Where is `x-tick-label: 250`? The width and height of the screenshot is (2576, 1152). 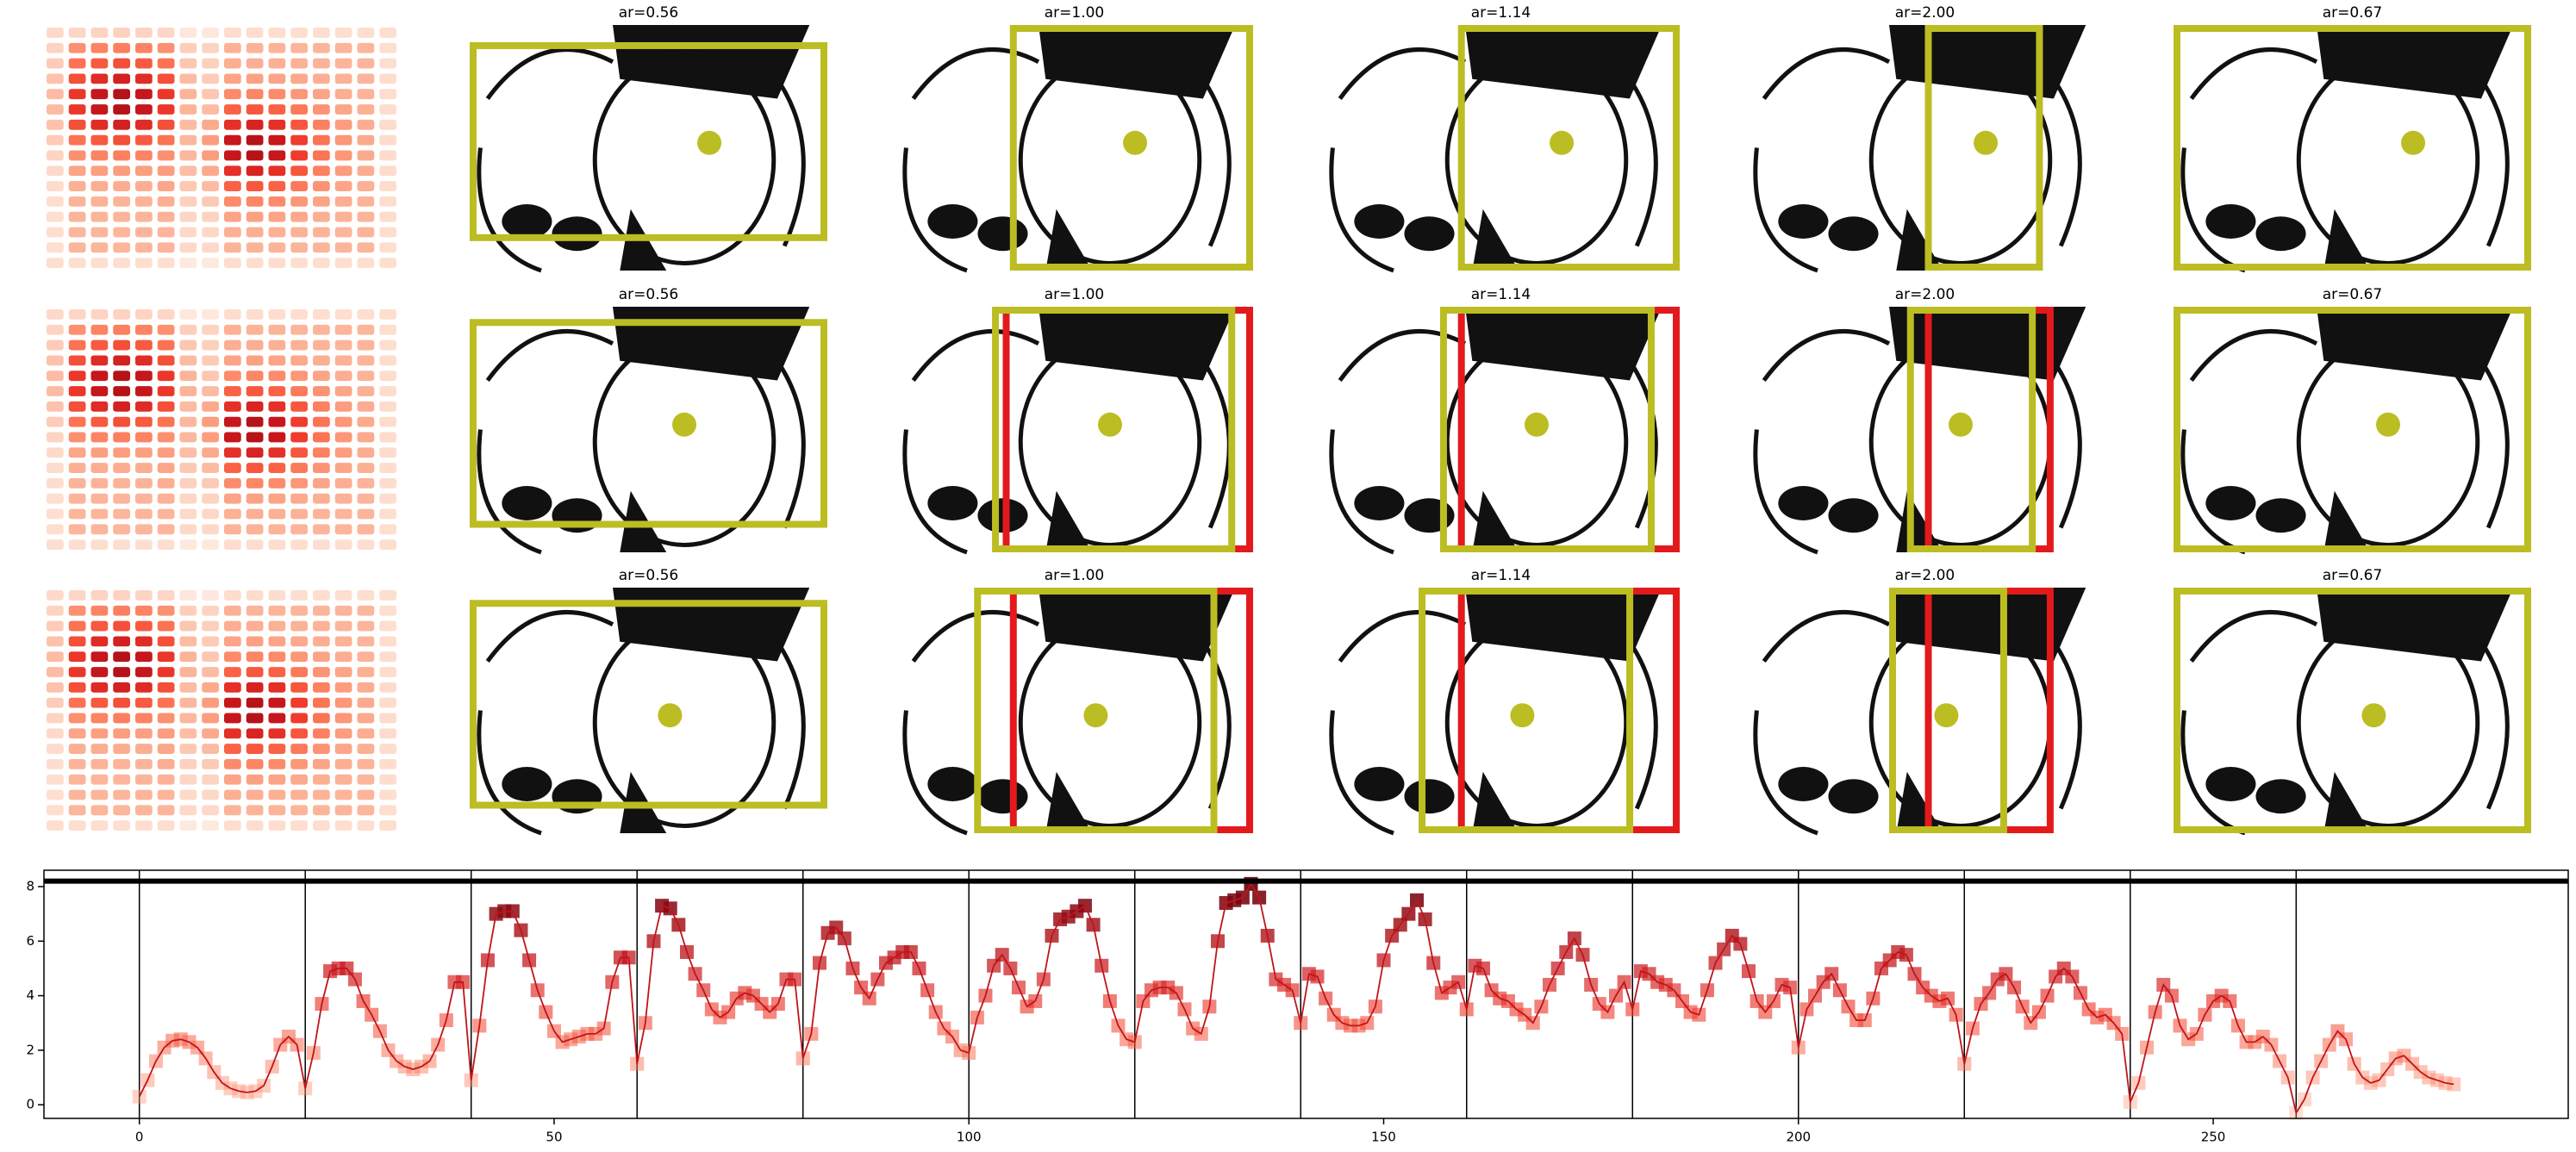 x-tick-label: 250 is located at coordinates (2213, 1137).